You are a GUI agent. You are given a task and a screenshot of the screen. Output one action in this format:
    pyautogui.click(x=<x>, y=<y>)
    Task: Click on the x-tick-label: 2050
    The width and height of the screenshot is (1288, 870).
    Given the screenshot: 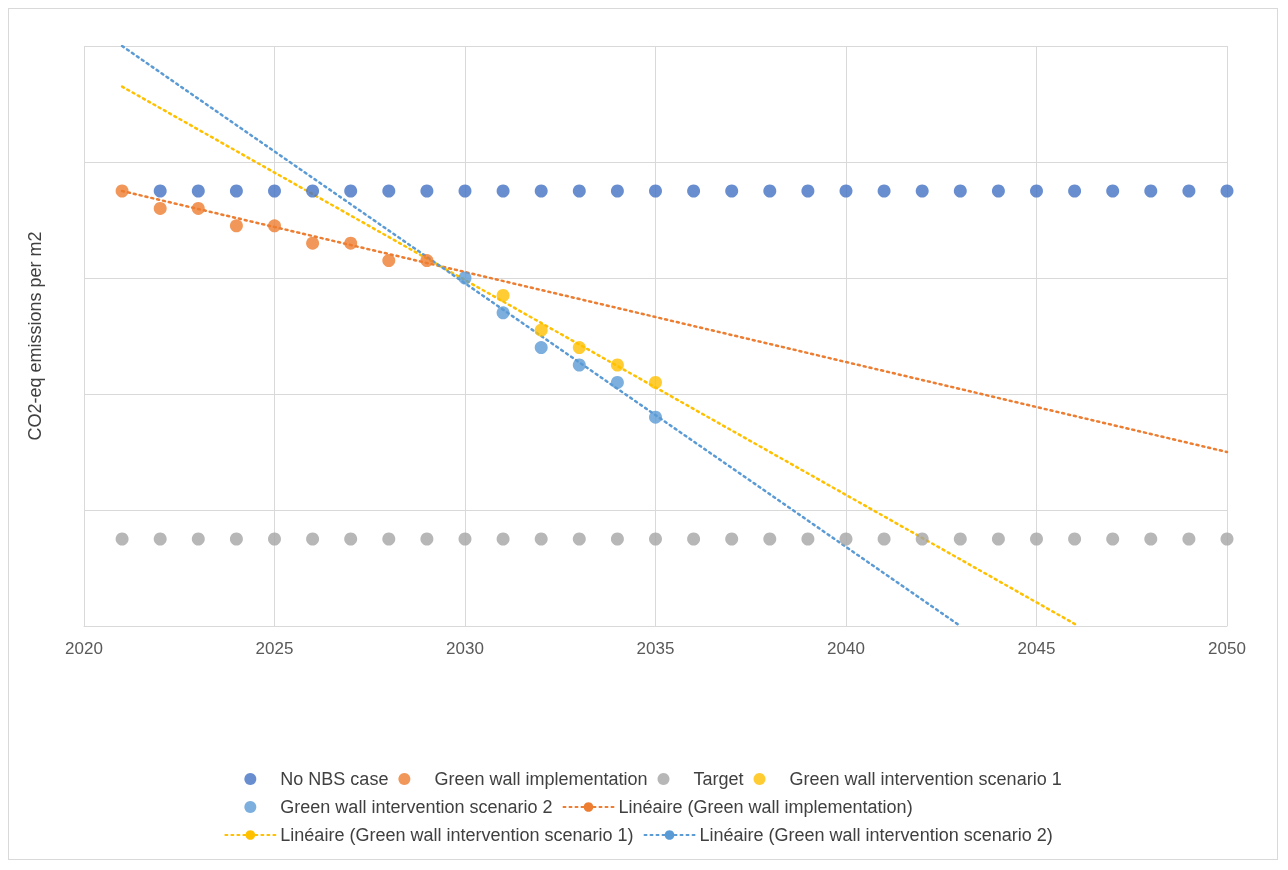 What is the action you would take?
    pyautogui.click(x=1227, y=648)
    